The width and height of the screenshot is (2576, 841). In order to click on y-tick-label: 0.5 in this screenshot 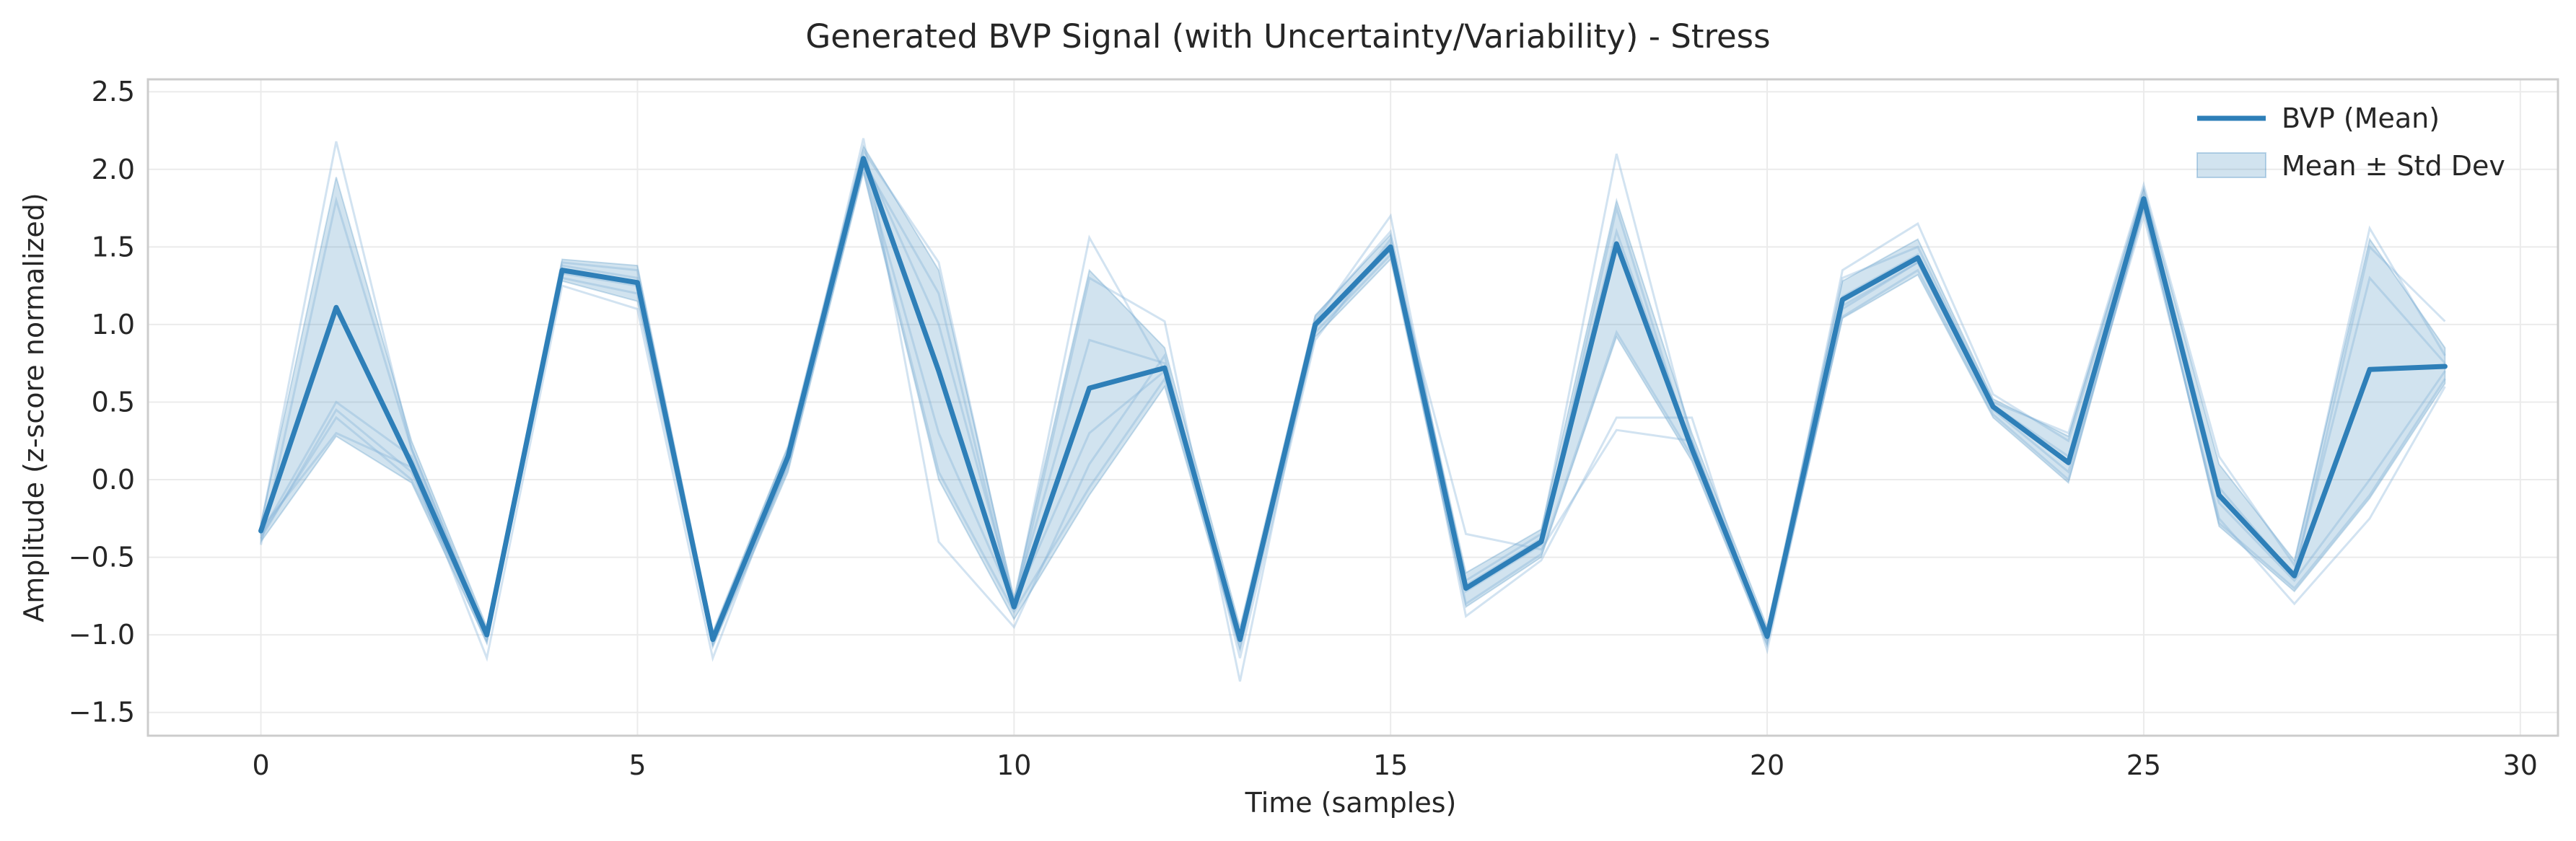, I will do `click(113, 402)`.